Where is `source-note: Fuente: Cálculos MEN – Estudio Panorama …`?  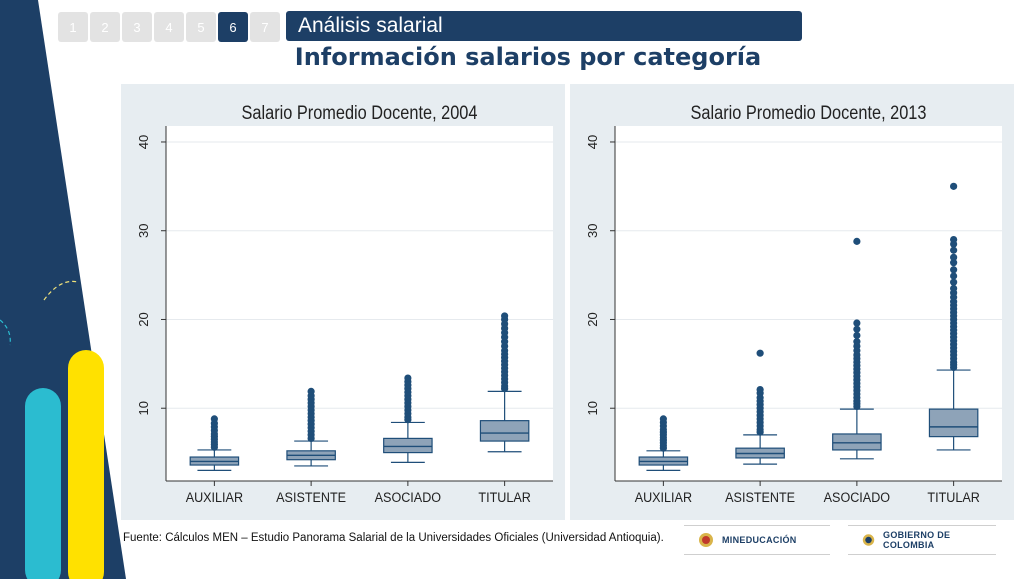
source-note: Fuente: Cálculos MEN – Estudio Panorama … is located at coordinates (393, 538).